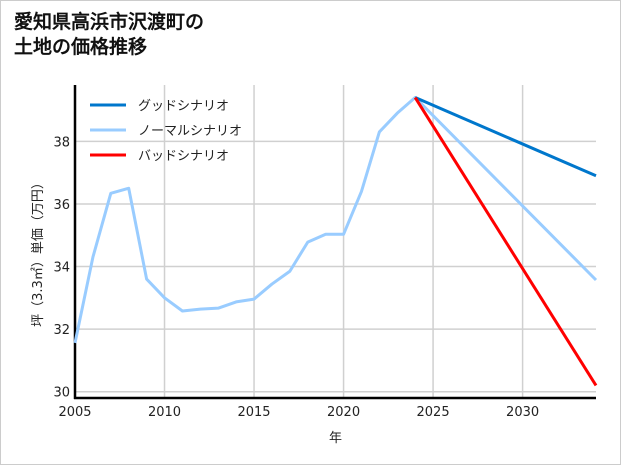 This screenshot has height=465, width=621. I want to click on y-tick-label: 34, so click(61, 268).